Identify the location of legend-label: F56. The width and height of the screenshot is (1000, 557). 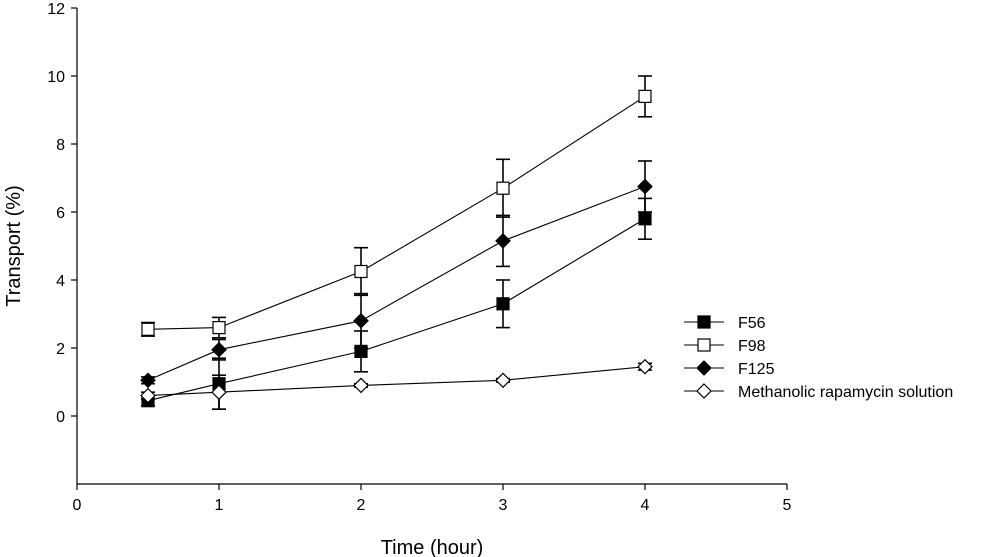
(752, 323).